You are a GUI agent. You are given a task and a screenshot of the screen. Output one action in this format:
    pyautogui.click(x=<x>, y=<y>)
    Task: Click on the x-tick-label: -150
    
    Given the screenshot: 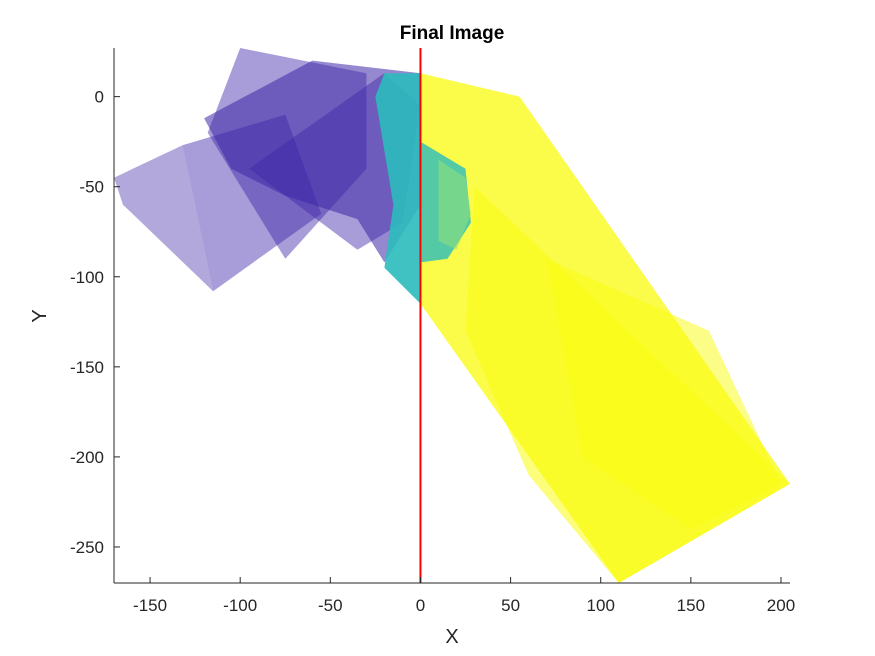 What is the action you would take?
    pyautogui.click(x=150, y=605)
    